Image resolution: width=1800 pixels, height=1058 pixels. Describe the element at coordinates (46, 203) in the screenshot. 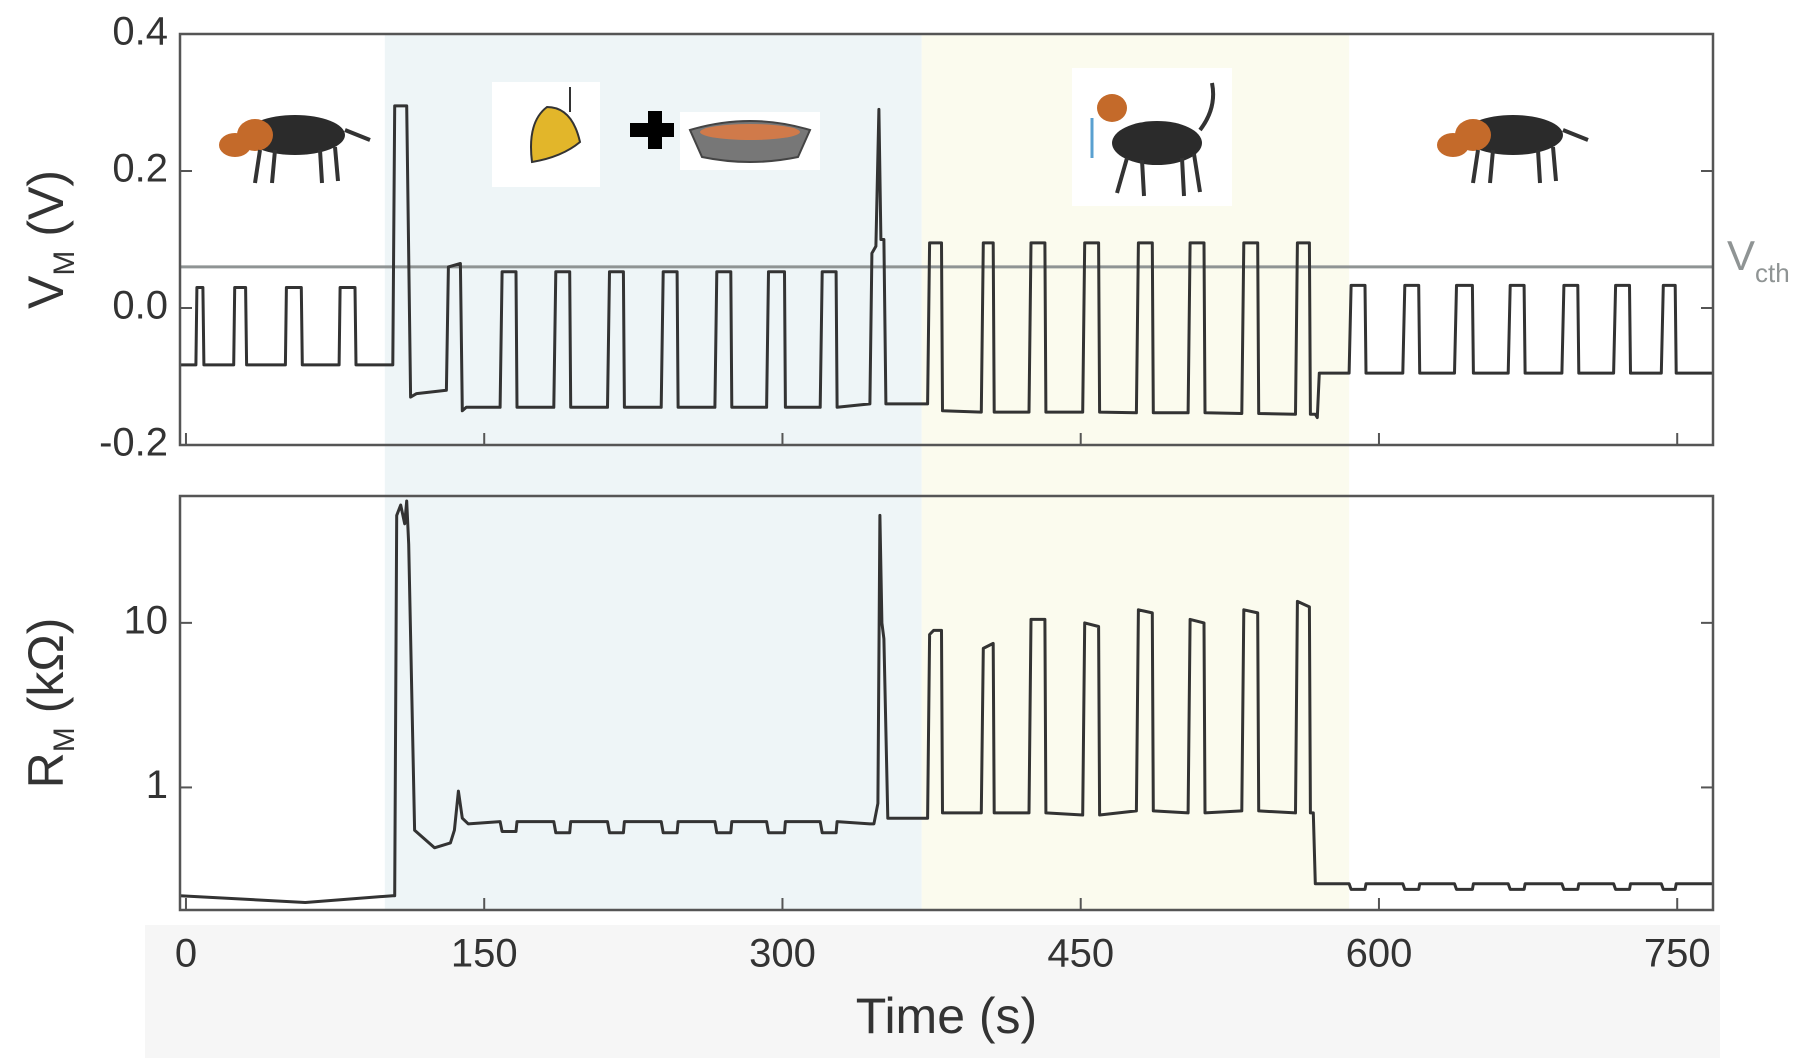

I see `y-axis-label-unit: (V)` at that location.